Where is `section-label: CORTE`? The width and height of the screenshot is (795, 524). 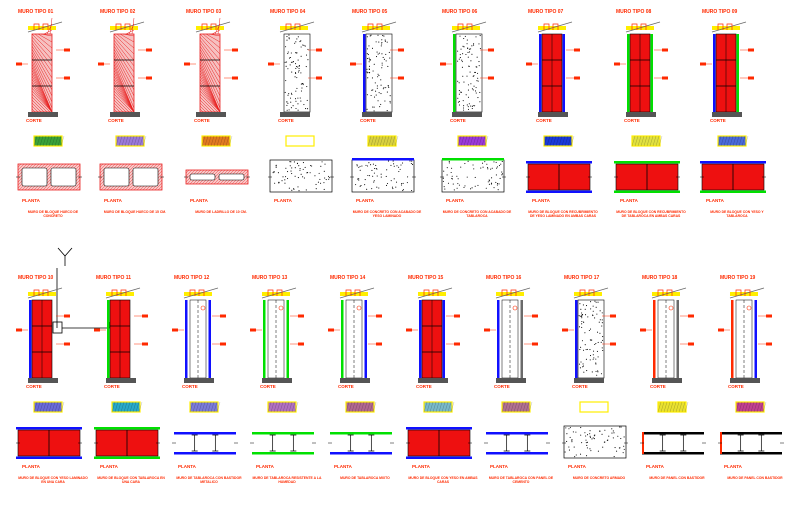 section-label: CORTE is located at coordinates (632, 120).